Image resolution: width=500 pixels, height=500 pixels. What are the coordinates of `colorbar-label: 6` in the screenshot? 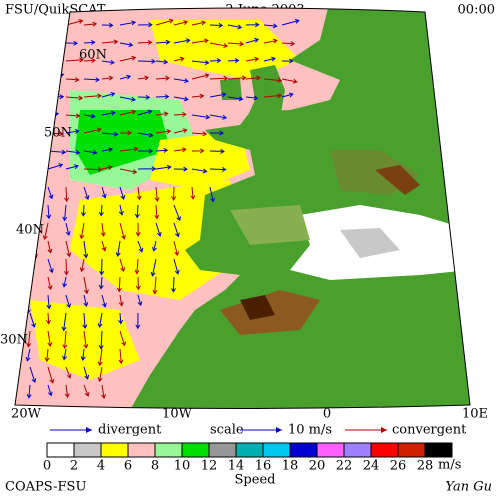 It's located at (128, 466).